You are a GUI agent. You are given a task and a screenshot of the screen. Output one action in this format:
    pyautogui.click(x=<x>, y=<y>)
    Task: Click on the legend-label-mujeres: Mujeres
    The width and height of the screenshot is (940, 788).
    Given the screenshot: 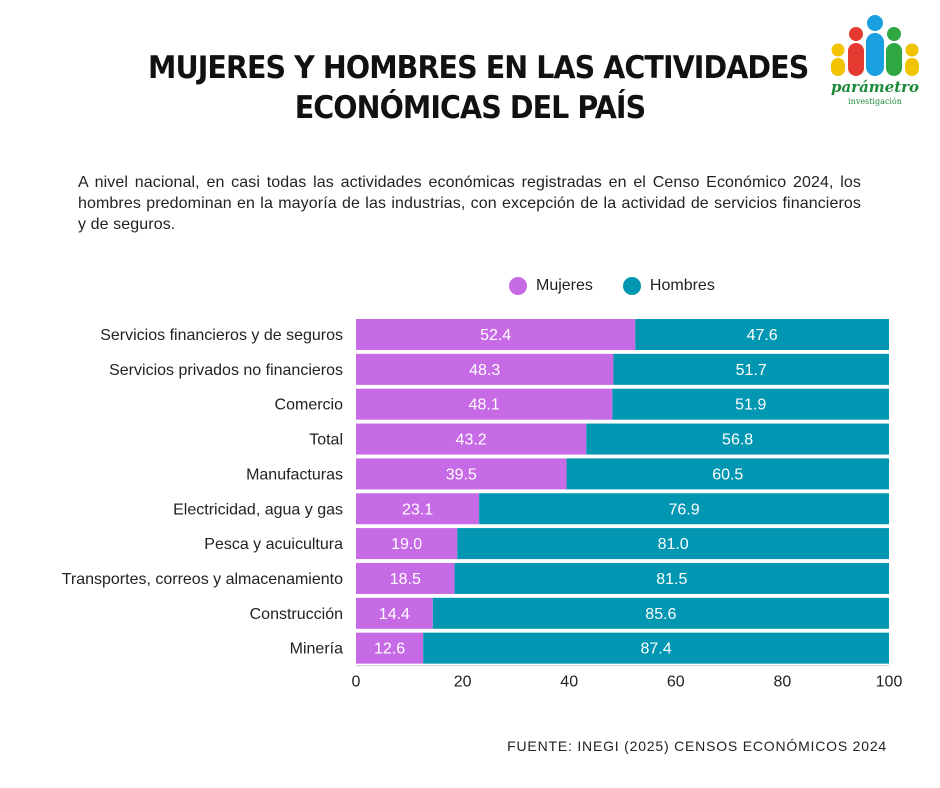 What is the action you would take?
    pyautogui.click(x=564, y=285)
    